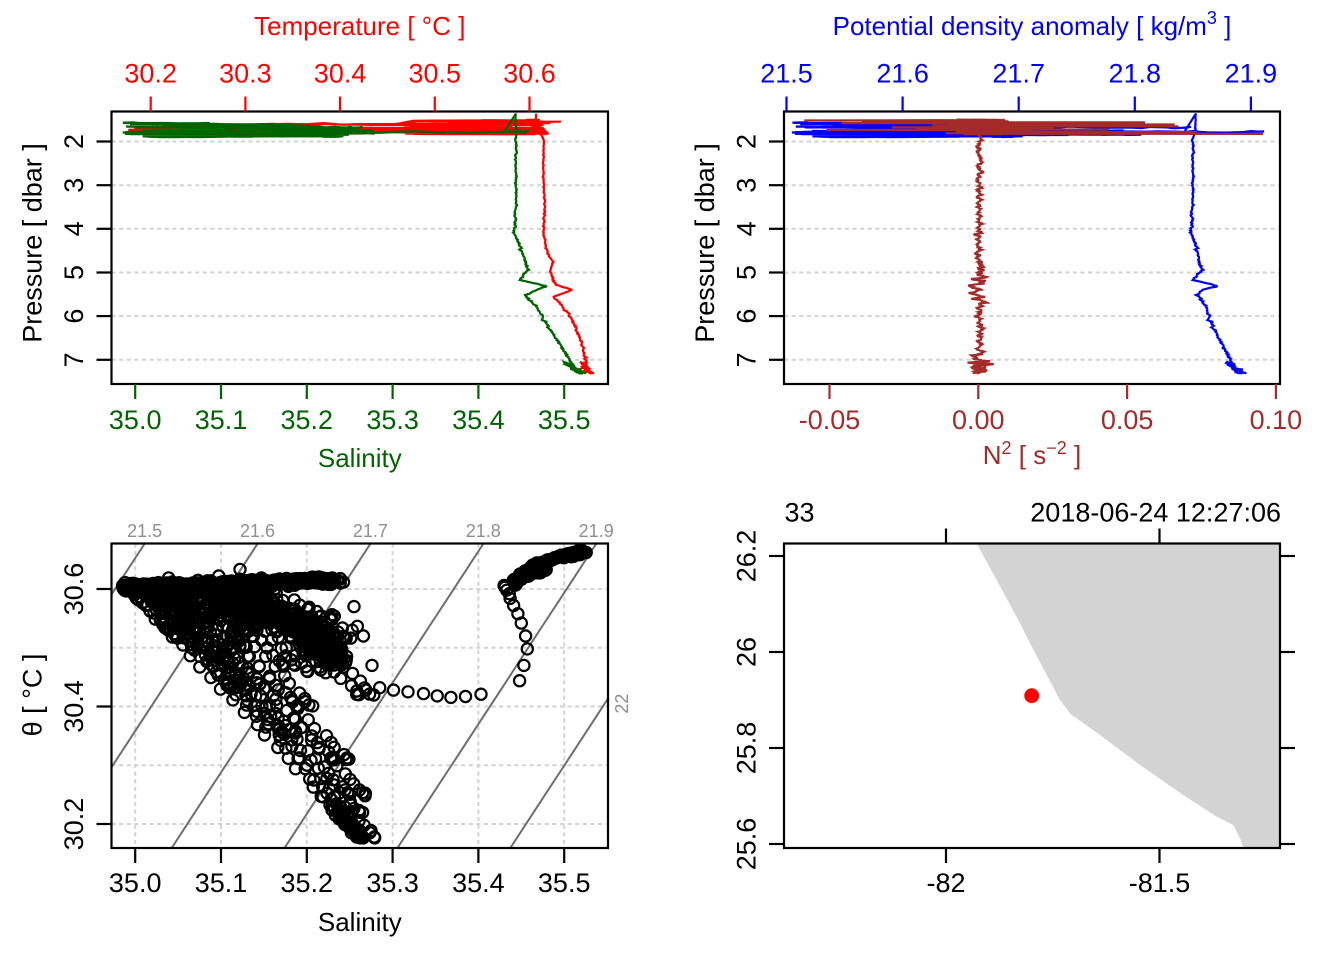 The height and width of the screenshot is (965, 1344). What do you see at coordinates (1032, 24) in the screenshot?
I see `svg-text:Potential density anomaly [ kg: Potential density anomaly [ kg/m3 ]` at bounding box center [1032, 24].